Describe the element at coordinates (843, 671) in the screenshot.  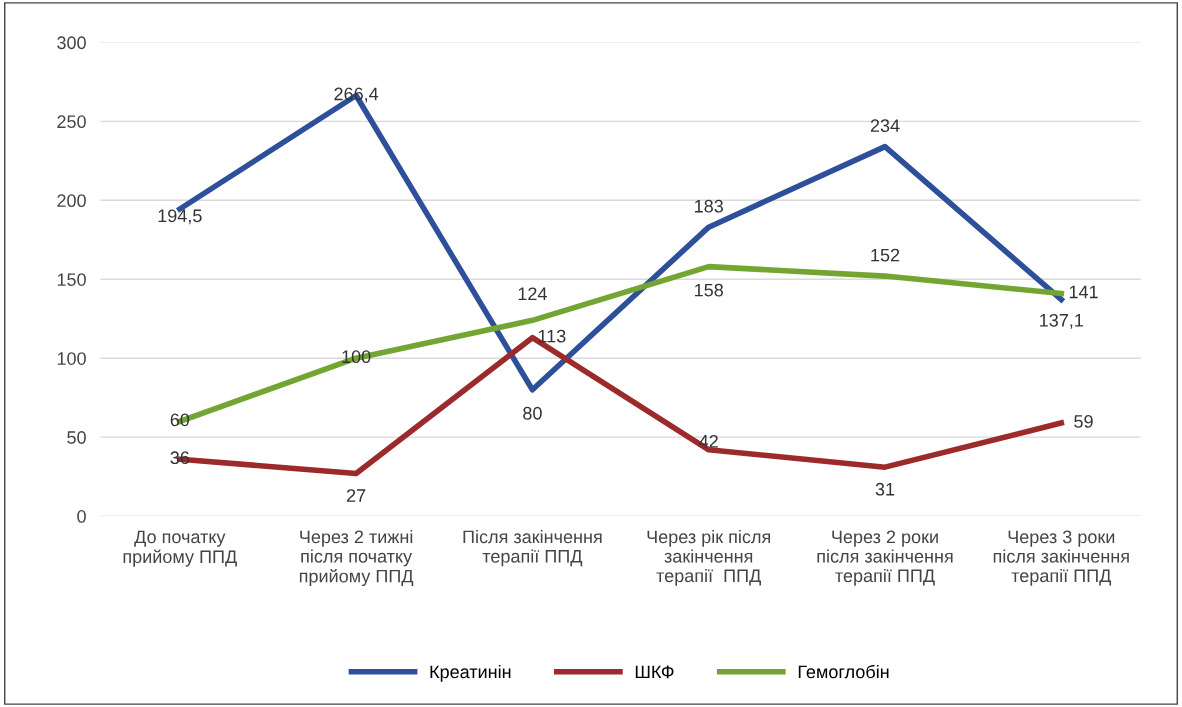
I see `legend-label: Гемоглобін` at that location.